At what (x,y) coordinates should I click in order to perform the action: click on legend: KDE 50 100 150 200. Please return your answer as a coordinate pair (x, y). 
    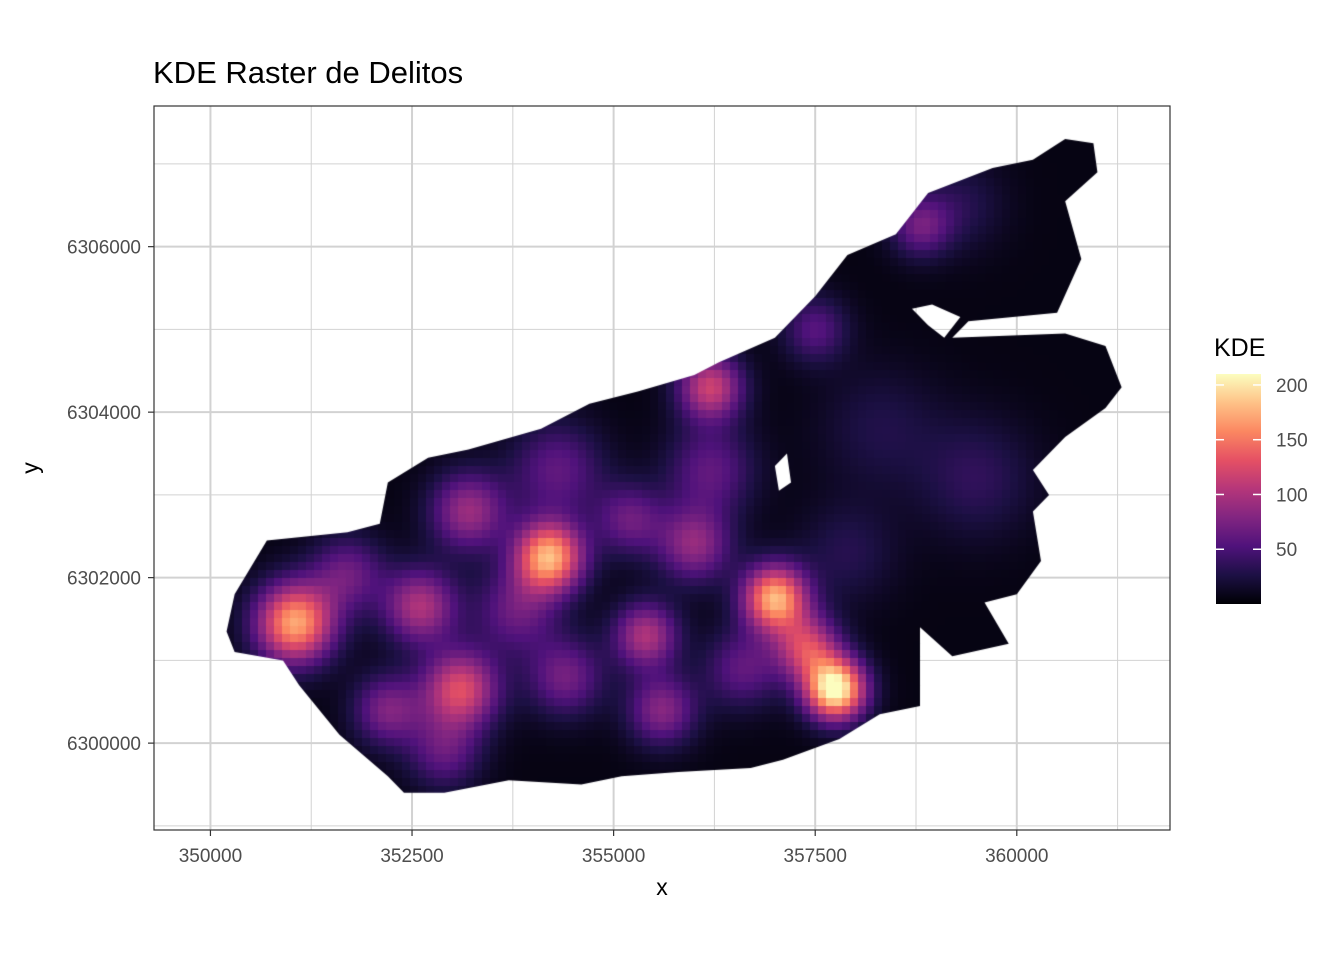
    Looking at the image, I should click on (1261, 469).